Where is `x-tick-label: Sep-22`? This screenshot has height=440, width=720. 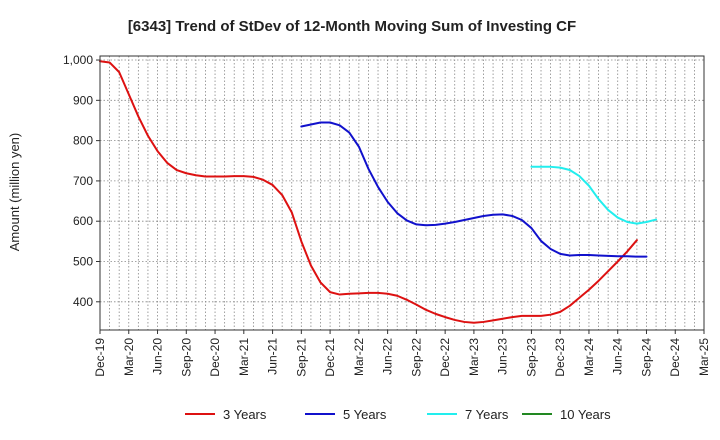 x-tick-label: Sep-22 is located at coordinates (416, 357).